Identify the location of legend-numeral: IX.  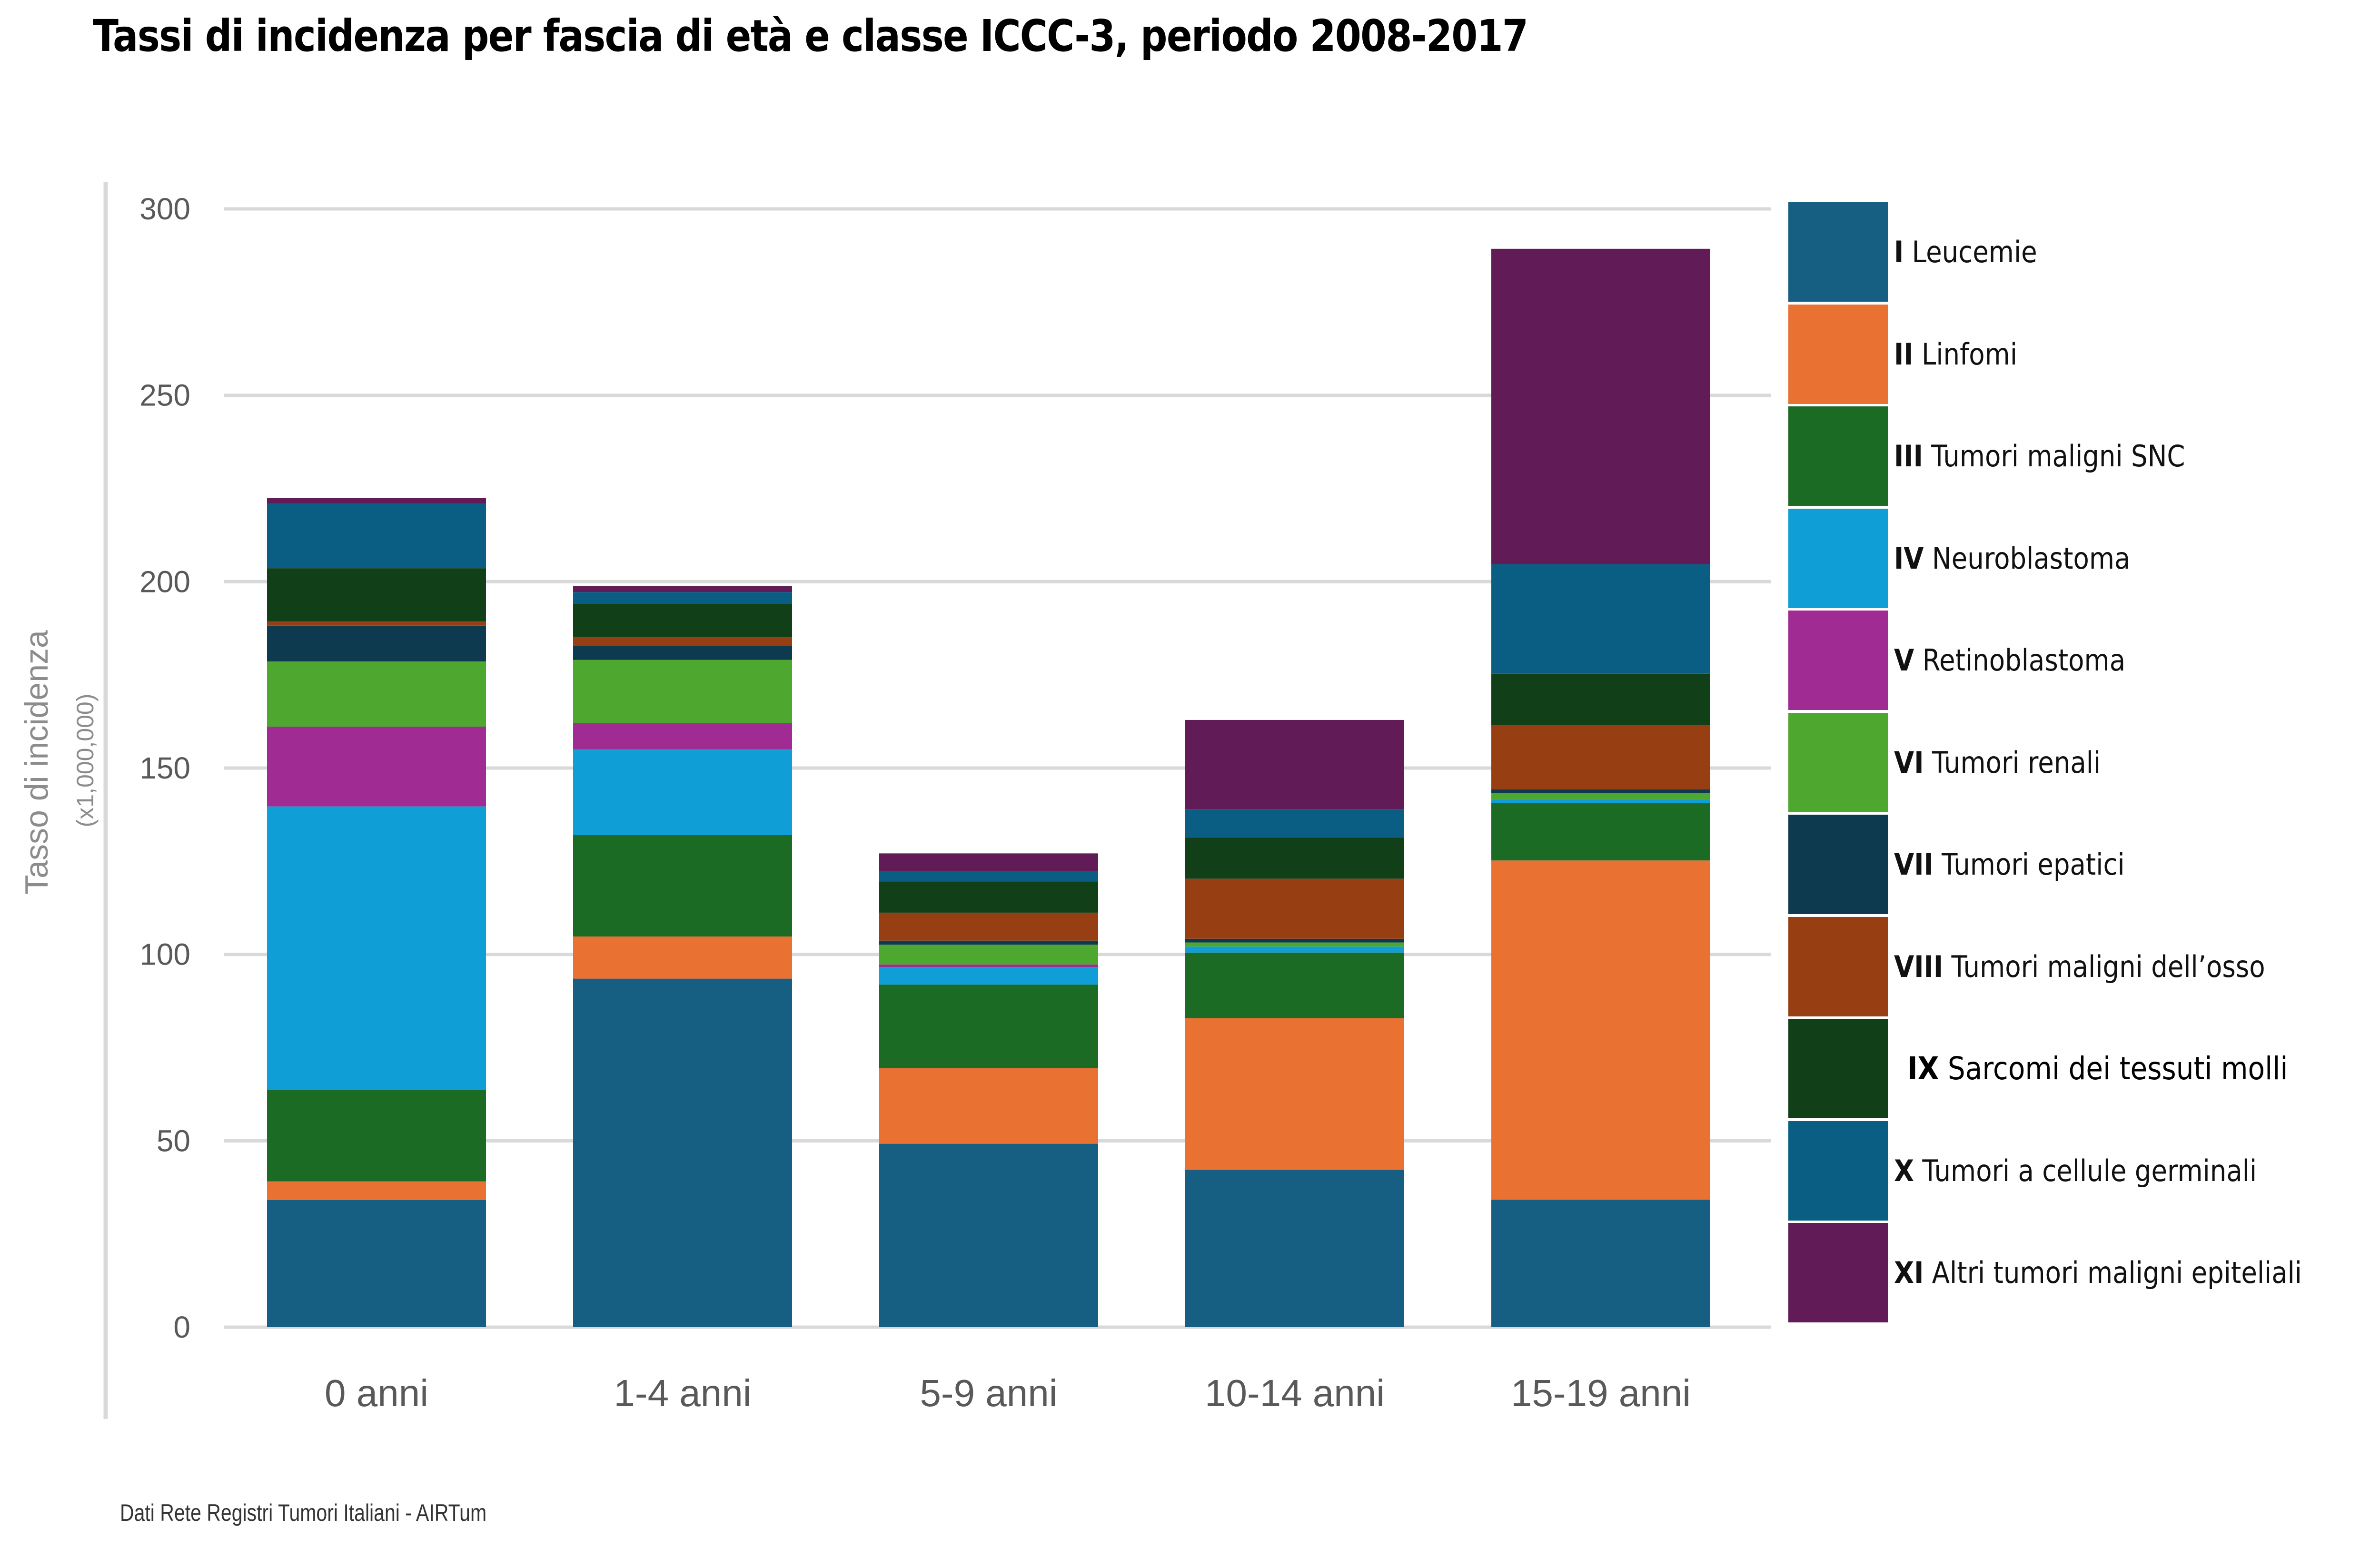
(1923, 1069).